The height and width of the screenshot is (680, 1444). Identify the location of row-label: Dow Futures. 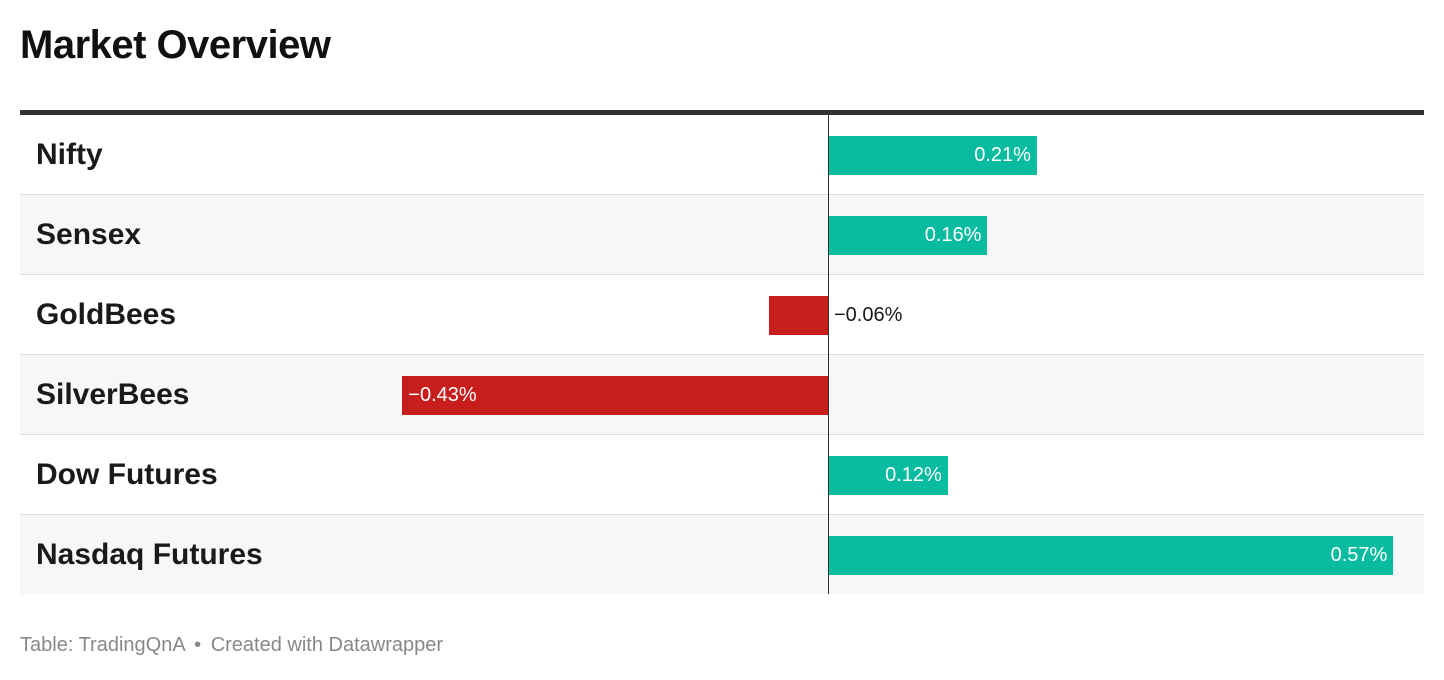
(127, 474).